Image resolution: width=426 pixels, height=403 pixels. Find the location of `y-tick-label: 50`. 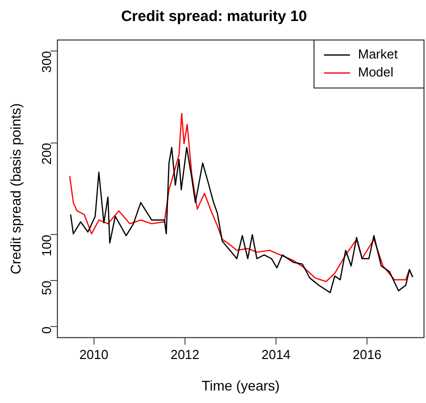

y-tick-label: 50 is located at coordinates (46, 288).